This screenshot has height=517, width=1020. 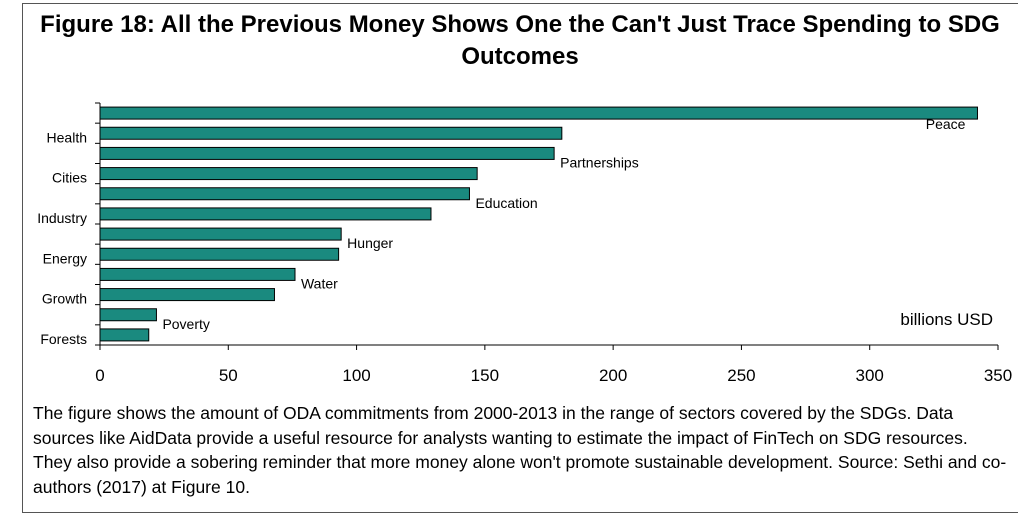 I want to click on bar-forests, so click(x=124, y=335).